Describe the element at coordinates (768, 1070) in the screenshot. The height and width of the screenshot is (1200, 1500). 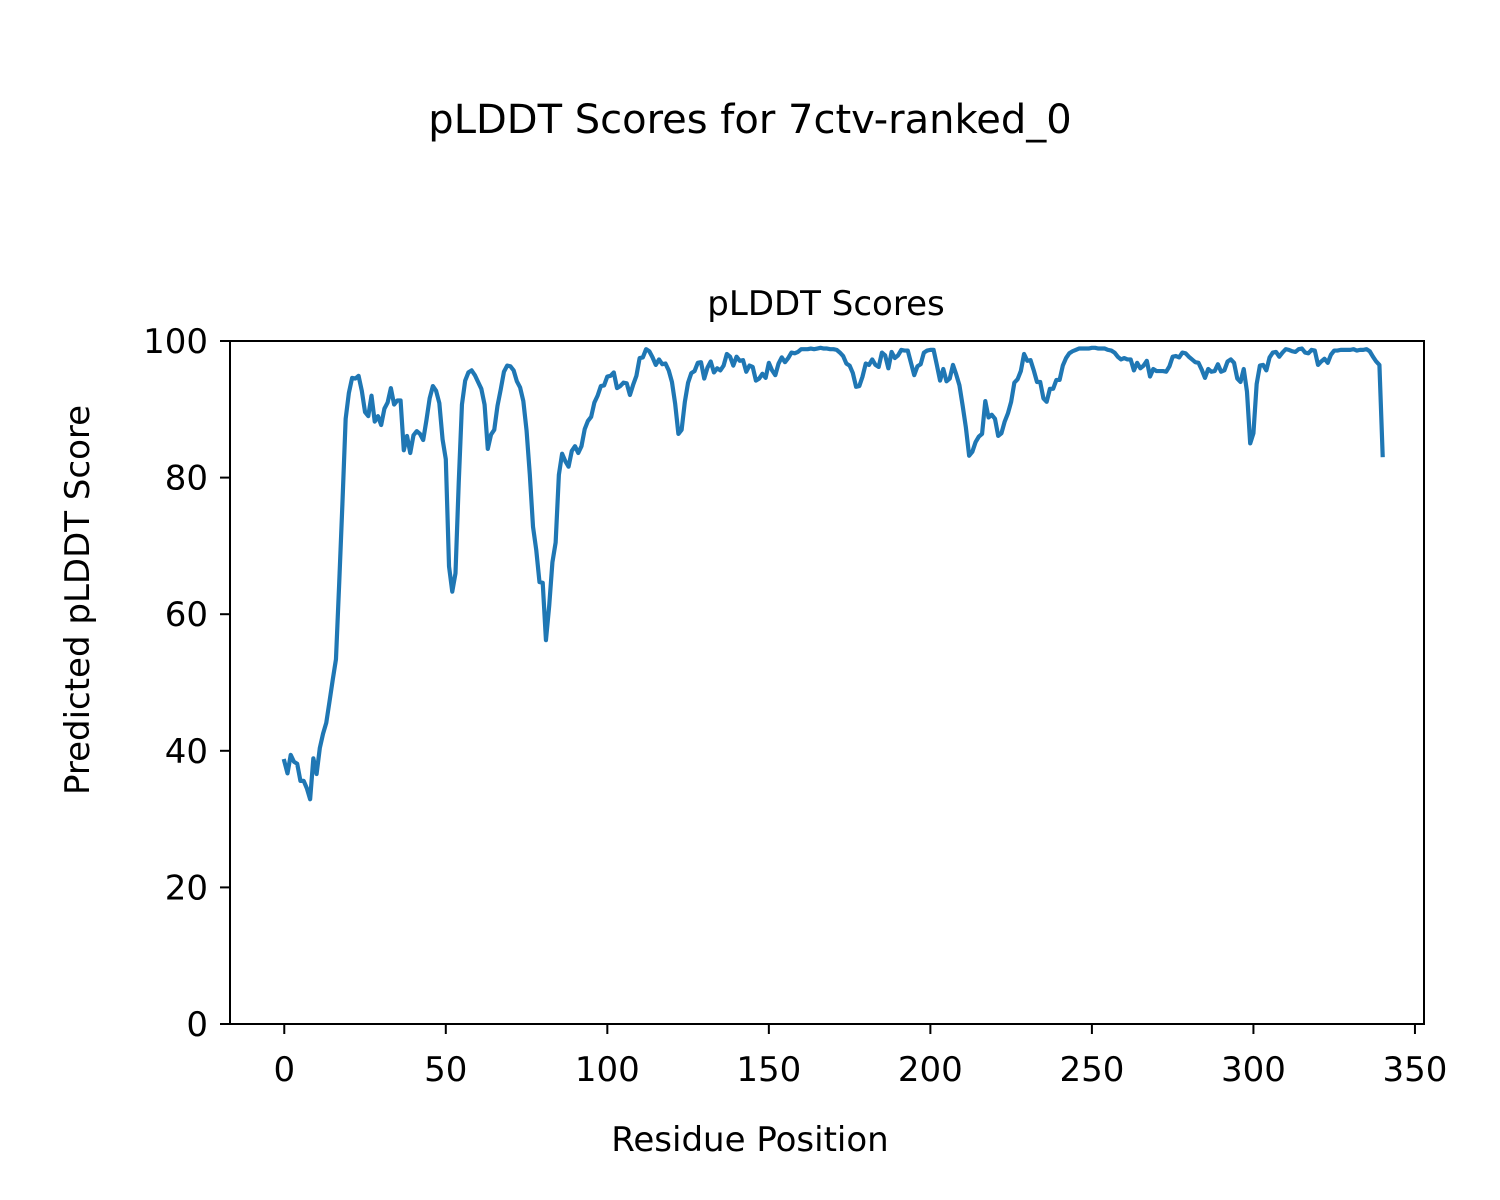
I see `x-tick-label: 150` at that location.